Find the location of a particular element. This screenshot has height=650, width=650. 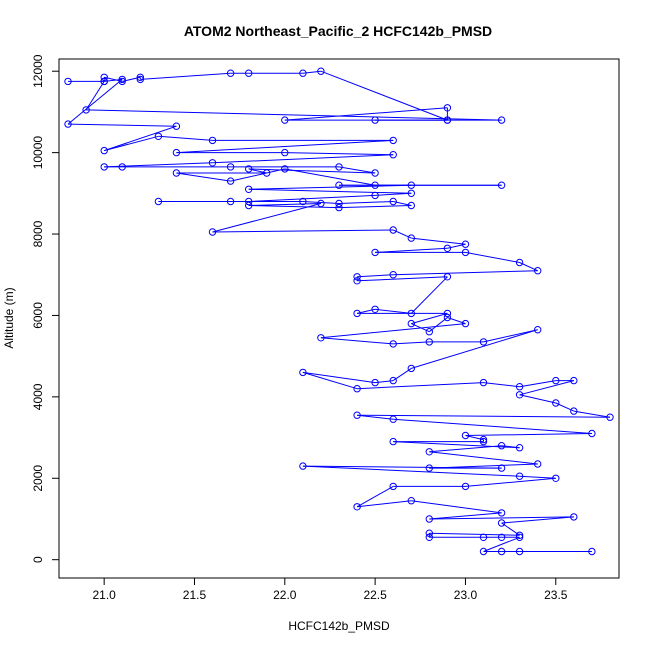

y-axis: 0 2000 4000 6000 8000 10000 12000 is located at coordinates (45, 308).